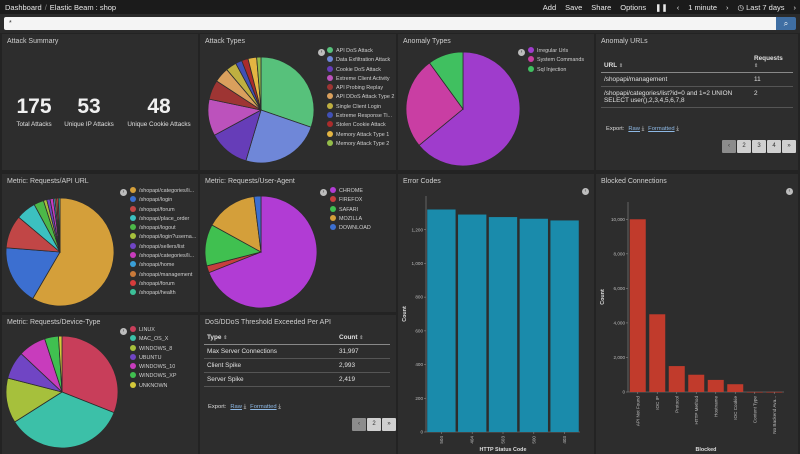 The image size is (800, 454). What do you see at coordinates (163, 200) in the screenshot?
I see `legend-item: /shopapi/login` at bounding box center [163, 200].